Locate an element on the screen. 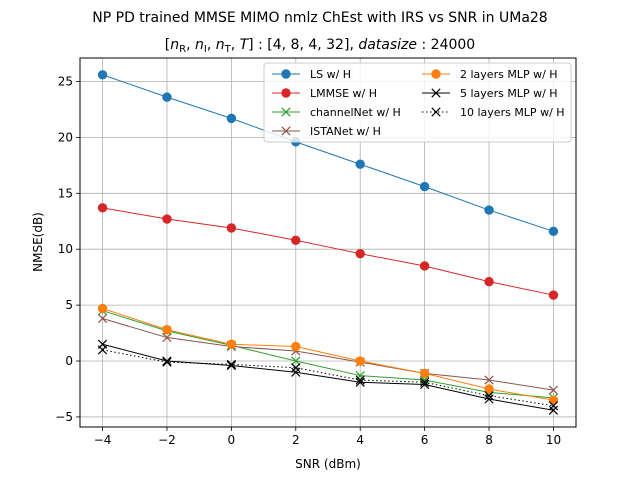 The width and height of the screenshot is (640, 480). y-tick-label: 10 is located at coordinates (65, 249).